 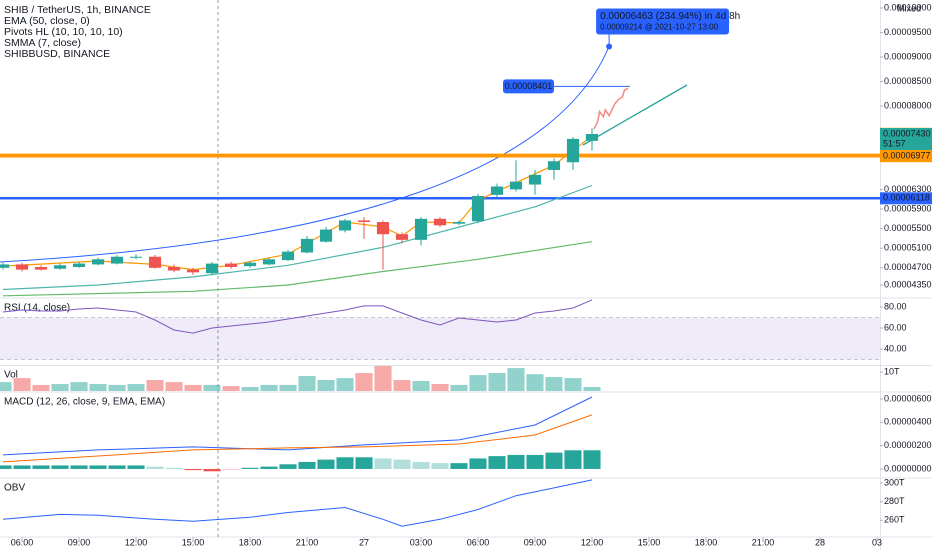 What do you see at coordinates (635, 115) in the screenshot?
I see `trend-line` at bounding box center [635, 115].